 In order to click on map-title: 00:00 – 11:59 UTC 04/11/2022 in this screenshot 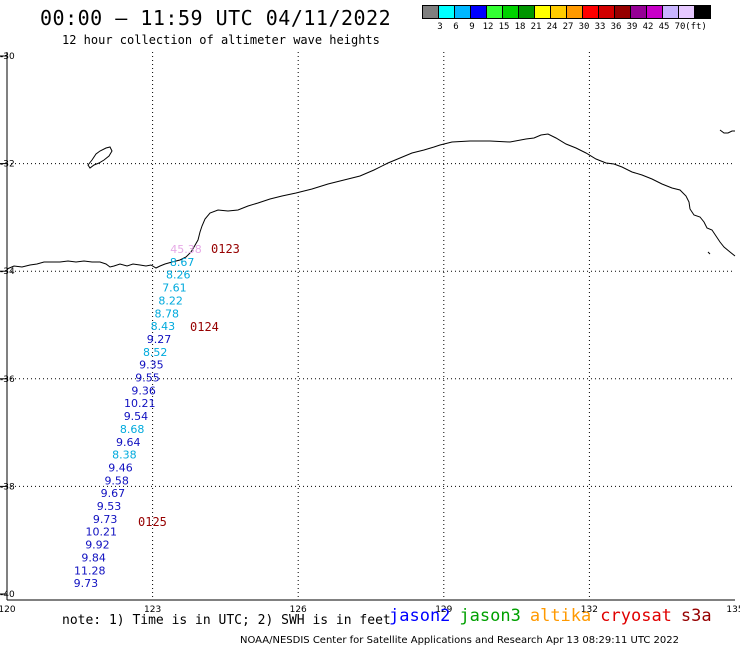, I will do `click(216, 18)`.